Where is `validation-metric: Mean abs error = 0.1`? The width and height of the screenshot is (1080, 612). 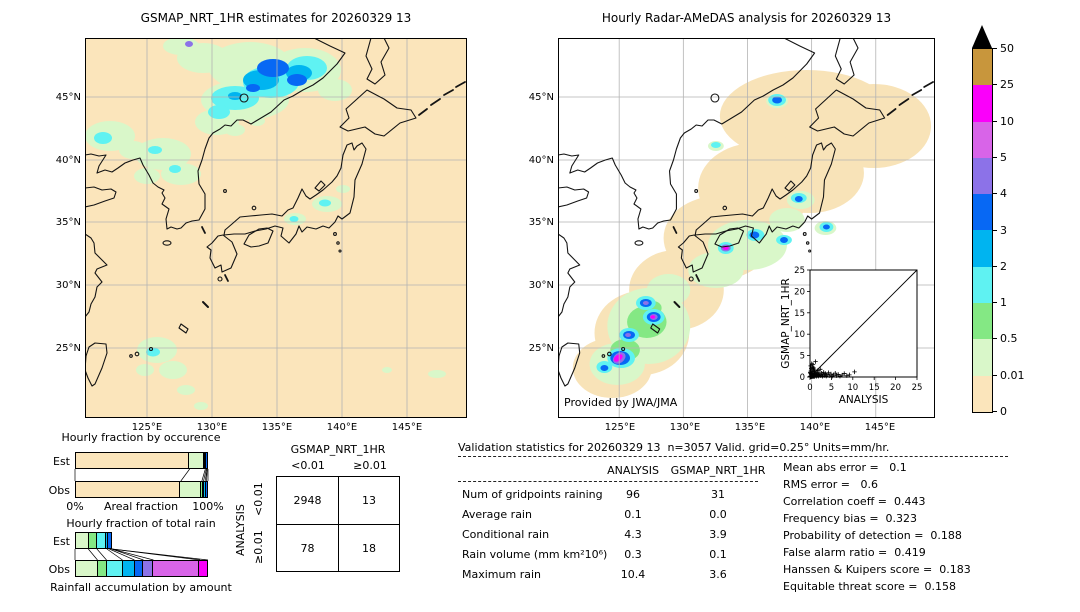 validation-metric: Mean abs error = 0.1 is located at coordinates (845, 467).